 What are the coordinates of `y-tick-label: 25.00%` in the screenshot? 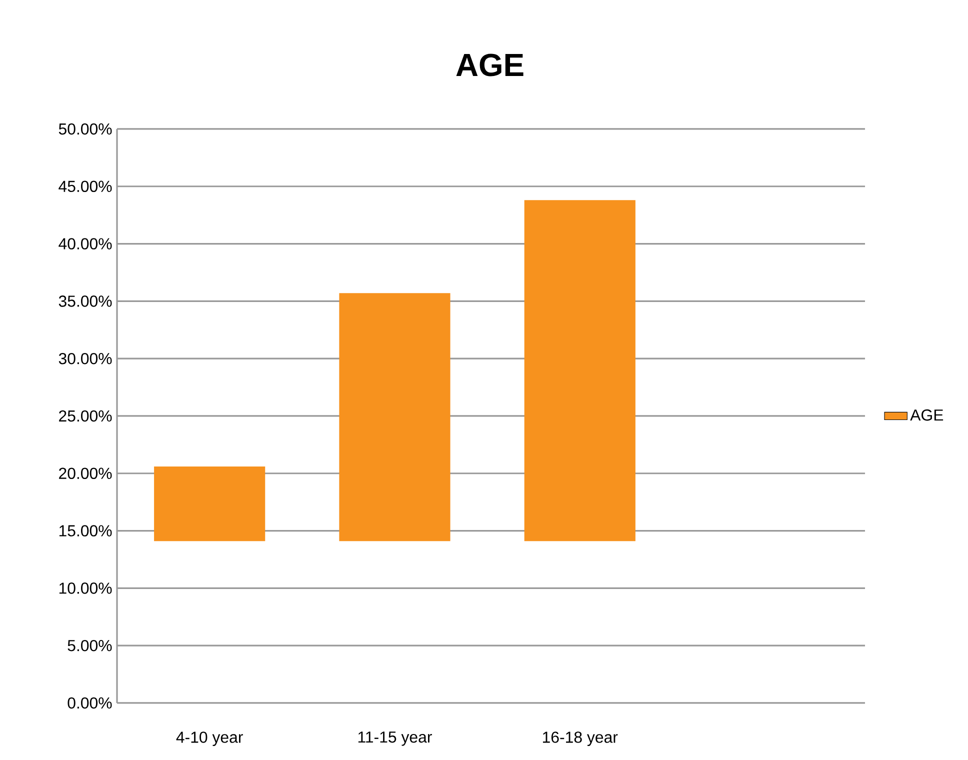 It's located at (85, 416).